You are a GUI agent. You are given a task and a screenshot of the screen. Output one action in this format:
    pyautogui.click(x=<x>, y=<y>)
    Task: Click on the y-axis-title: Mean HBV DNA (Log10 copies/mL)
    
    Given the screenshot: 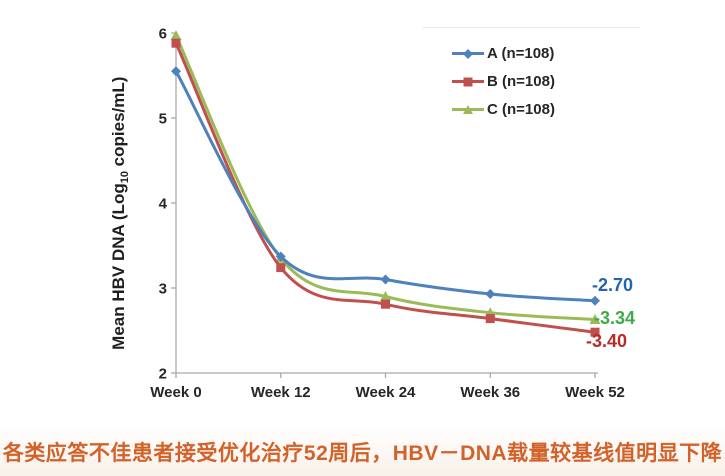 What is the action you would take?
    pyautogui.click(x=120, y=213)
    